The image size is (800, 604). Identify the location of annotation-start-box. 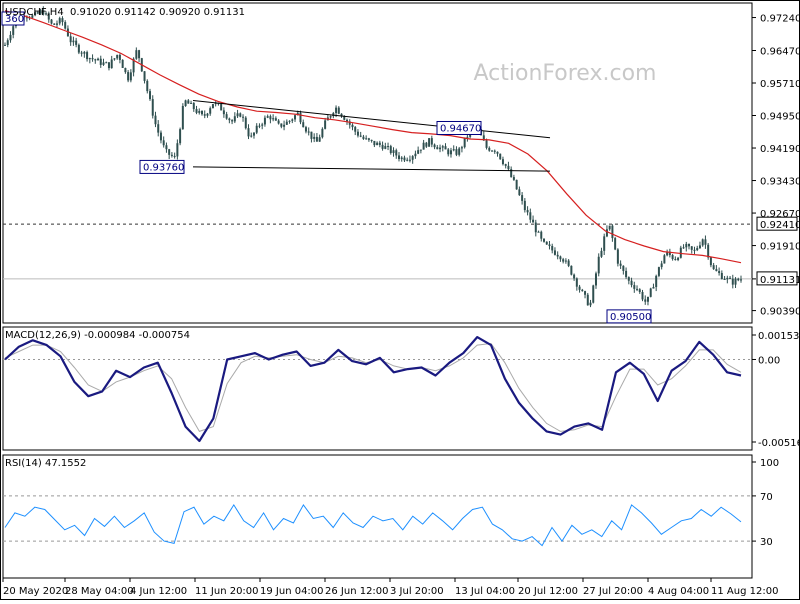
(13, 18).